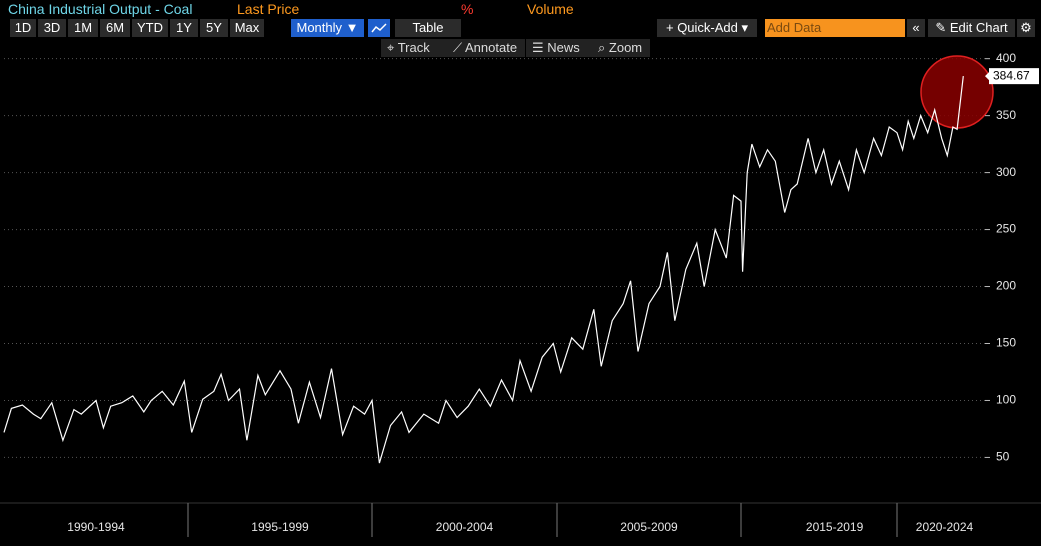 This screenshot has width=1041, height=546. I want to click on range-button: 1M, so click(83, 28).